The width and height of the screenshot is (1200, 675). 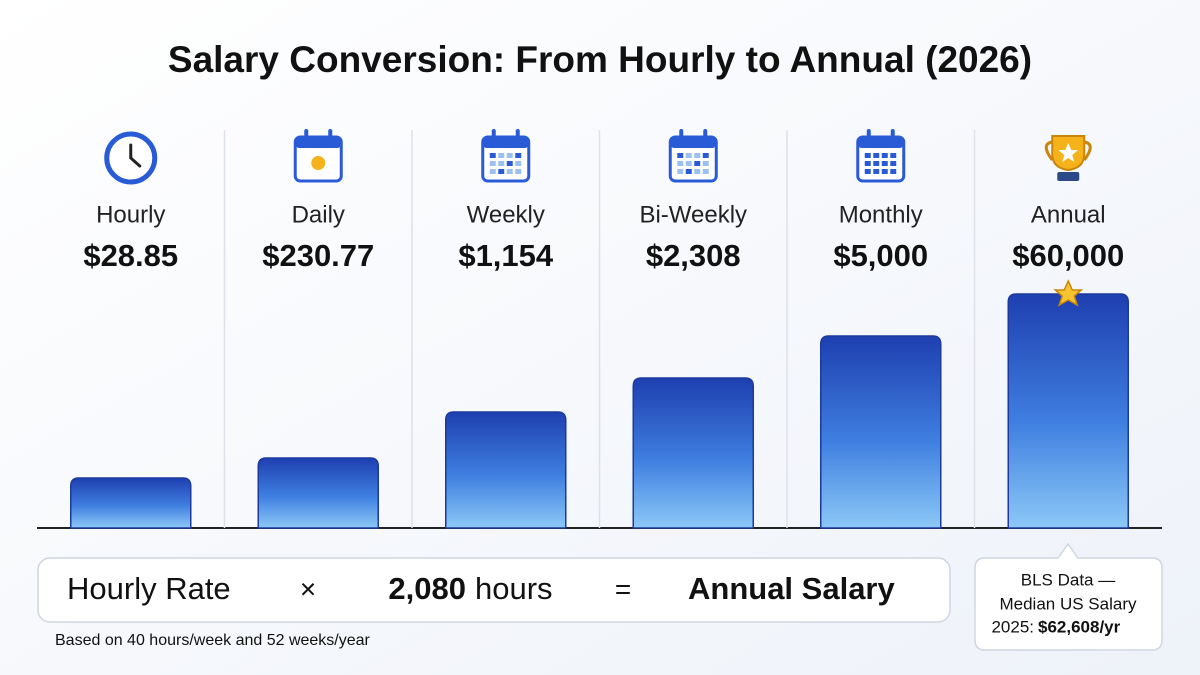 I want to click on column-label: Annual, so click(x=1068, y=214).